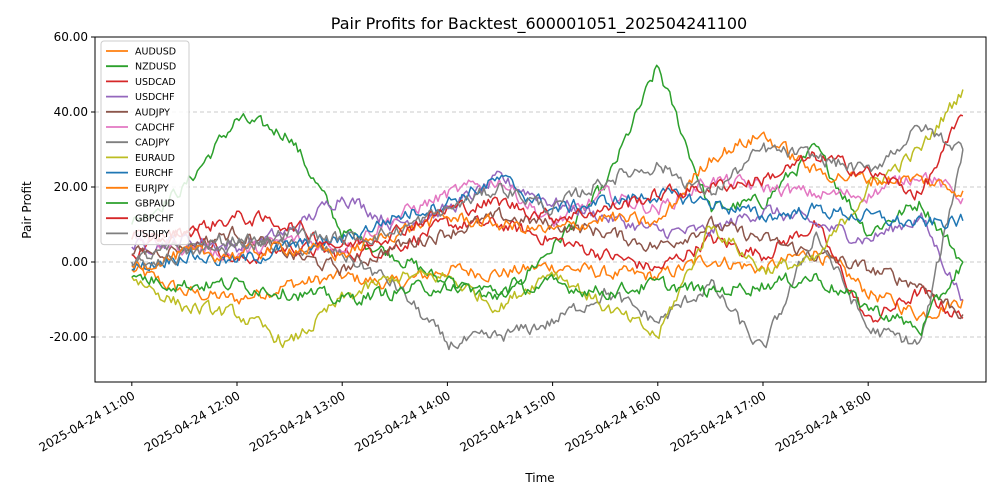 The image size is (1000, 500). I want to click on x-tick-label: 2025-04-24 18:00, so click(823, 421).